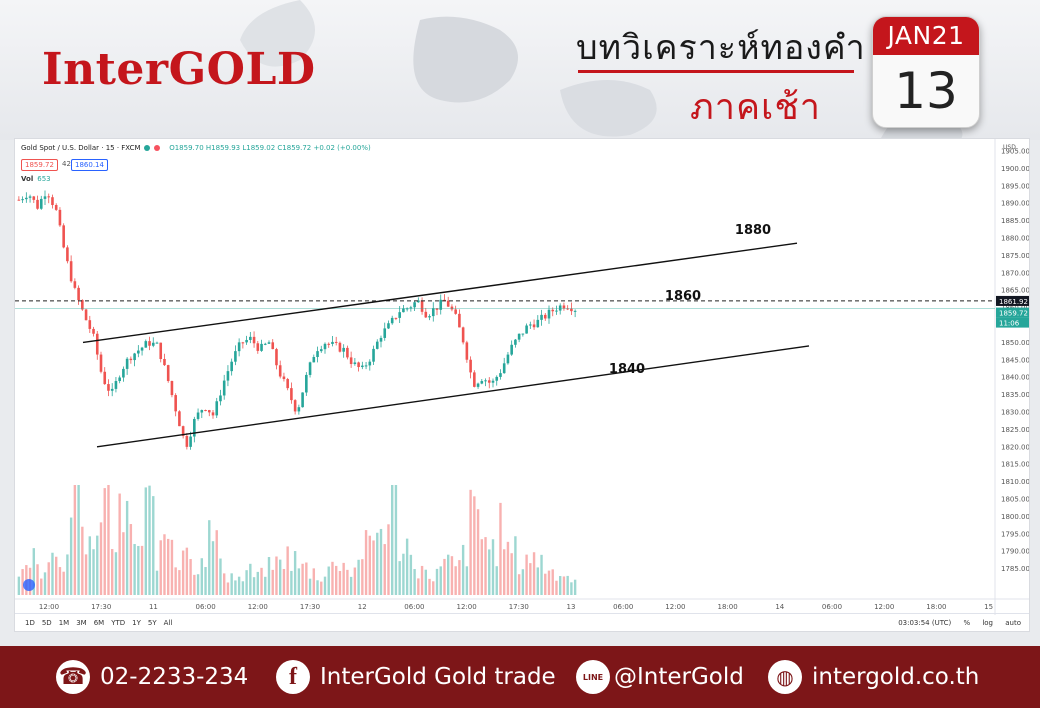 The height and width of the screenshot is (708, 1040). Describe the element at coordinates (785, 677) in the screenshot. I see `globe-icon: ◍` at that location.